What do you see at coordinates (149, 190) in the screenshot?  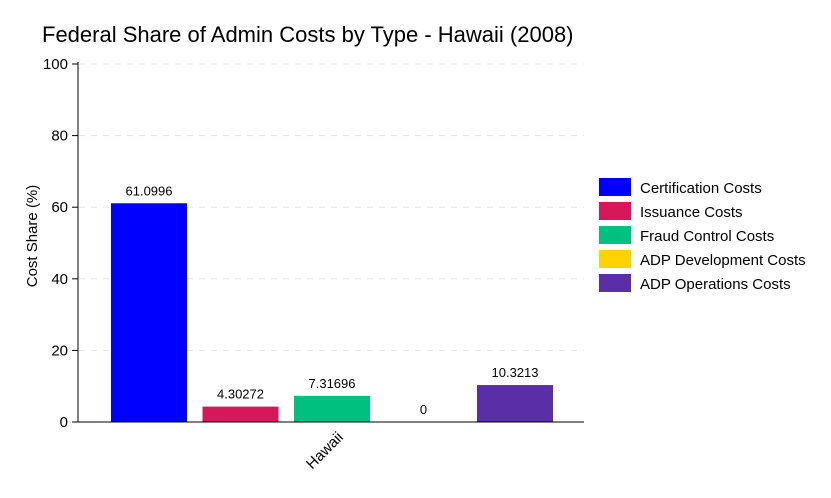 I see `data-label: 61.0996` at bounding box center [149, 190].